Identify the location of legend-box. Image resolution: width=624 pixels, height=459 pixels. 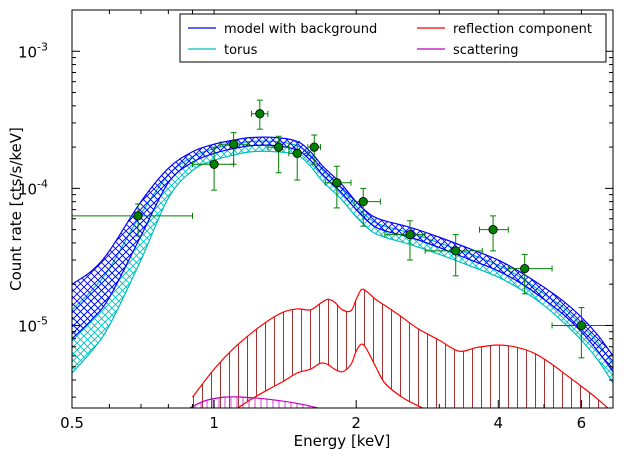
(393, 38).